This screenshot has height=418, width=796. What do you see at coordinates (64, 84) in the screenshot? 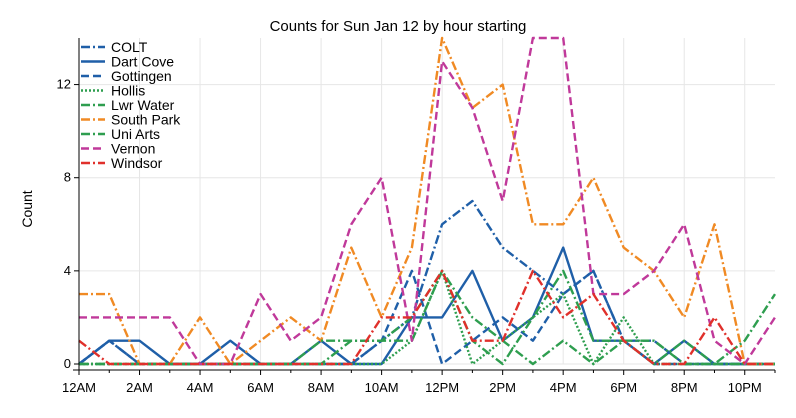
I see `y-tick-label: 12` at bounding box center [64, 84].